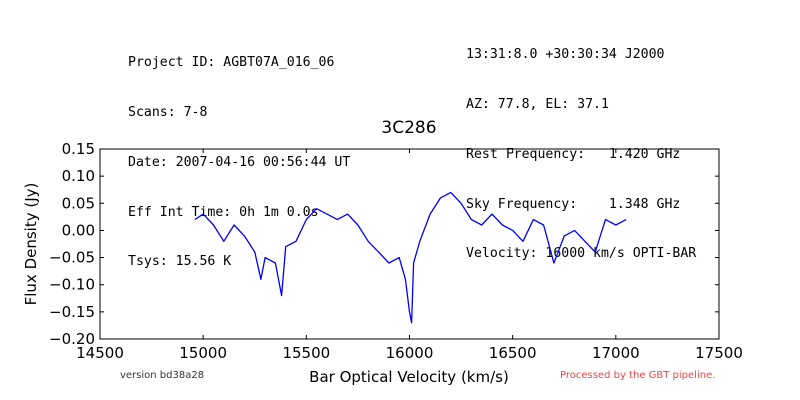 Image resolution: width=800 pixels, height=400 pixels. What do you see at coordinates (239, 162) in the screenshot?
I see `date-text: Date: 2007-04-16 00:56:44 UT` at bounding box center [239, 162].